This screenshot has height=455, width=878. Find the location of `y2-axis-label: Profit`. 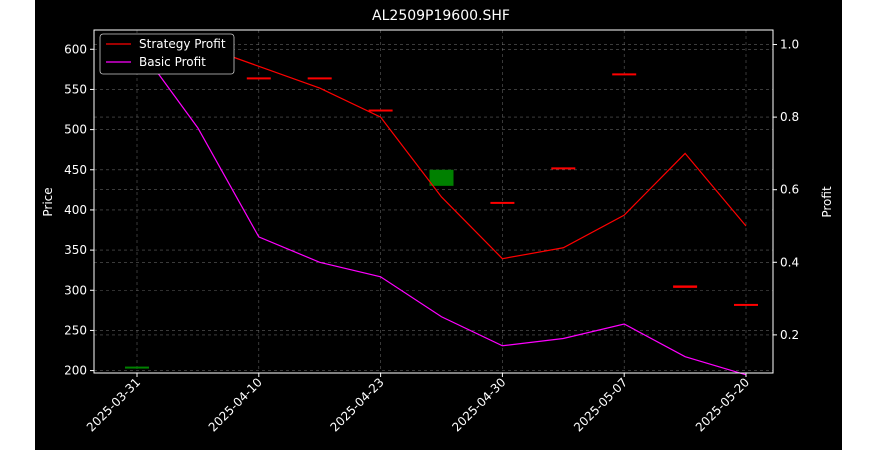

y2-axis-label: Profit is located at coordinates (827, 202).